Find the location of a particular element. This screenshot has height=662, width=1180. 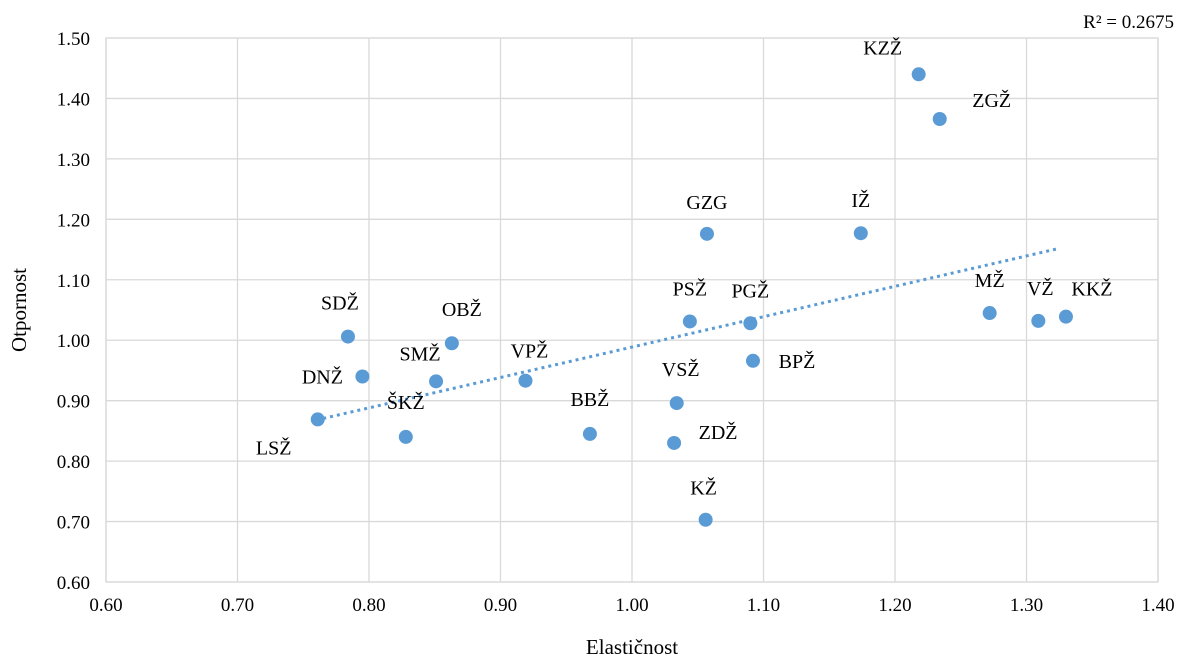

point-label: VSŽ is located at coordinates (681, 369).